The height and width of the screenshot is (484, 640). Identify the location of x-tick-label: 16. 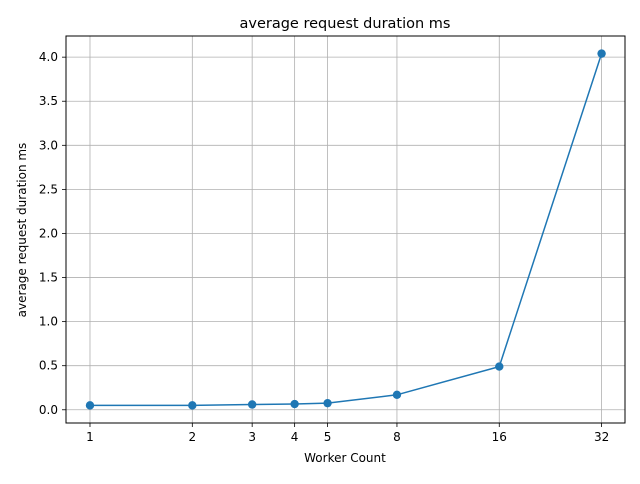
(499, 437).